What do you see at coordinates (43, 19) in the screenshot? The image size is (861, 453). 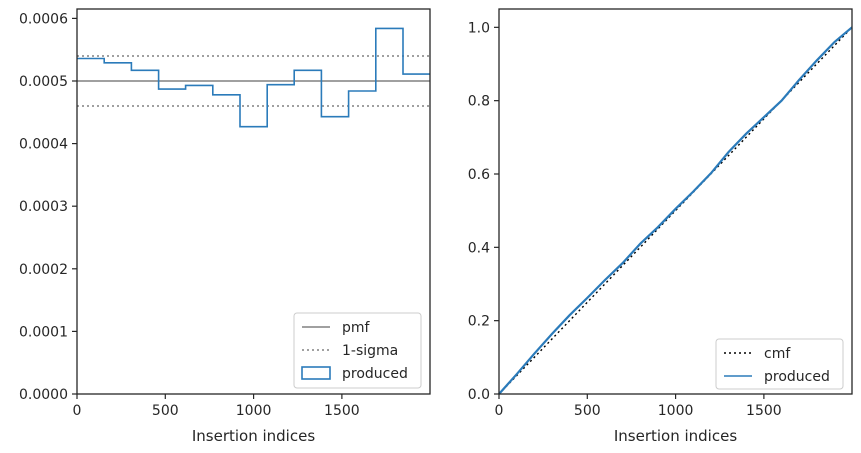 I see `y-tick-label: 0.0006` at bounding box center [43, 19].